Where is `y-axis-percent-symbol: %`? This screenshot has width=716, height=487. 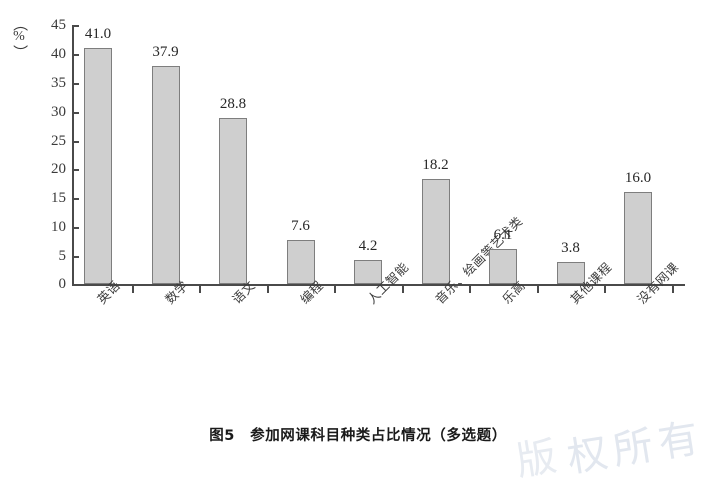
y-axis-percent-symbol: % is located at coordinates (19, 36).